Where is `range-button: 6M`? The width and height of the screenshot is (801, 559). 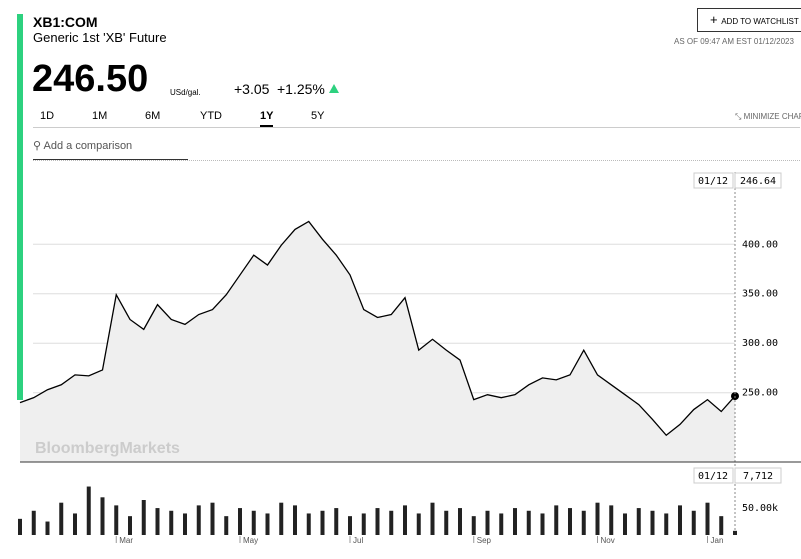
range-button: 6M is located at coordinates (153, 116).